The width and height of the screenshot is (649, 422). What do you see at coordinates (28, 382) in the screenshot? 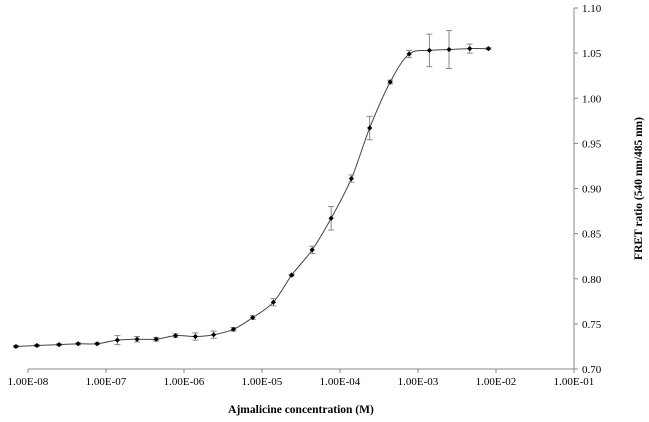
I see `x-tick-label: 1.00E-08` at bounding box center [28, 382].